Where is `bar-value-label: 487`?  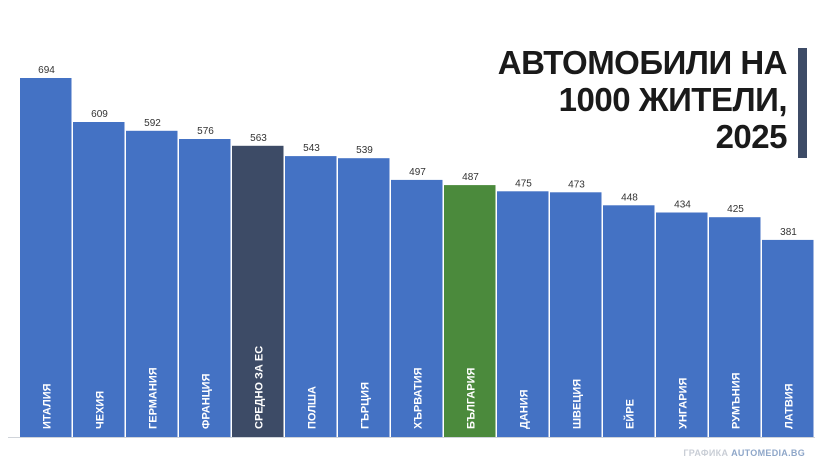
bar-value-label: 487 is located at coordinates (470, 177).